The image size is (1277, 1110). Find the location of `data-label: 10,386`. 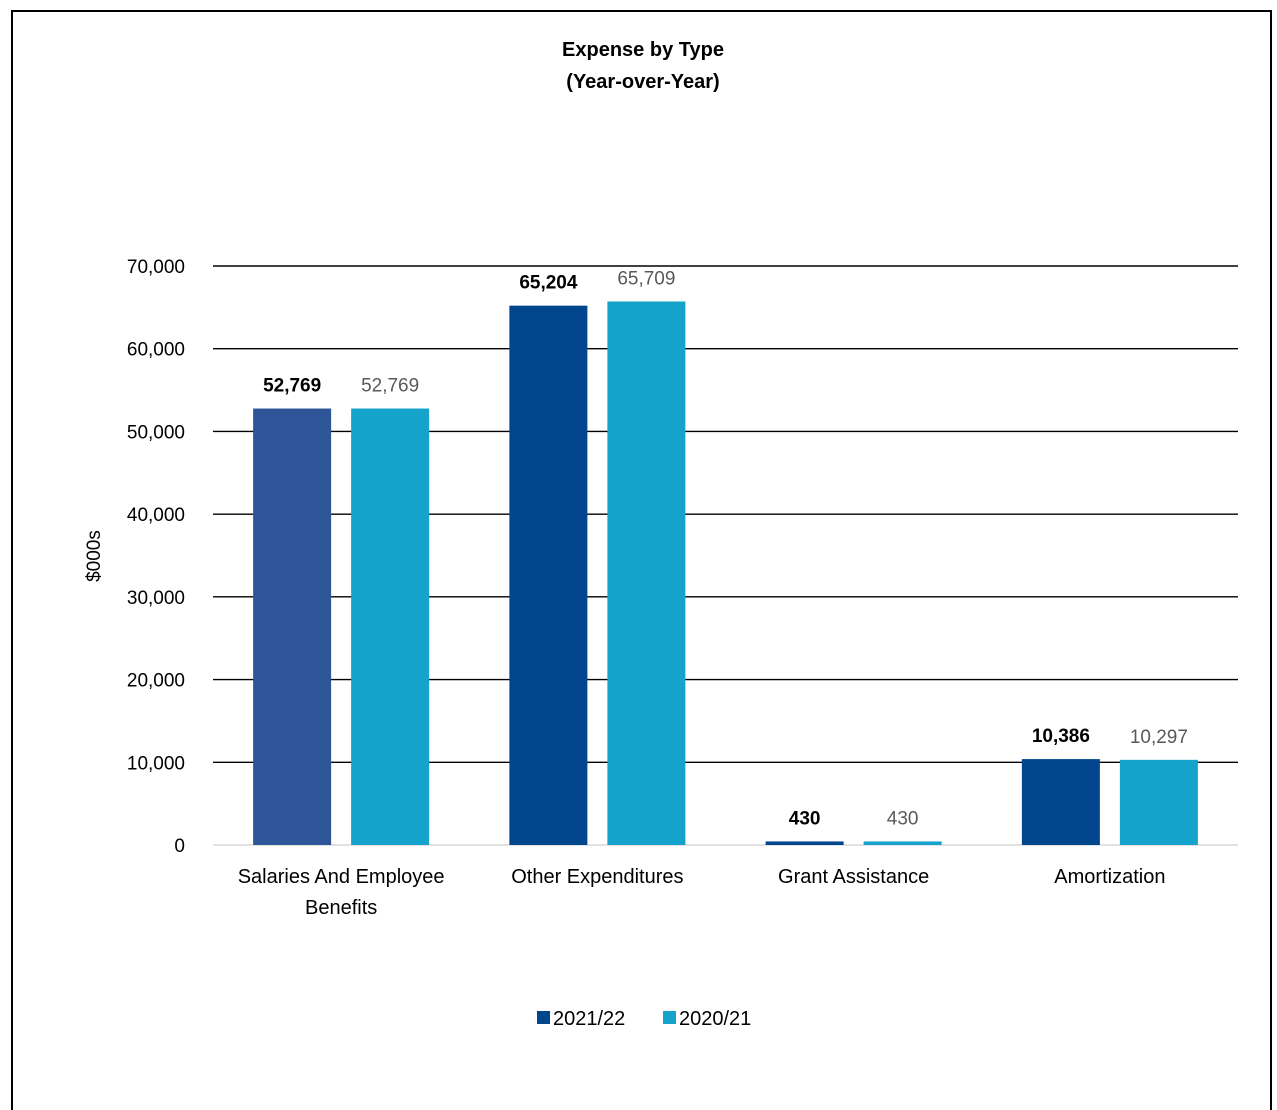

data-label: 10,386 is located at coordinates (1061, 736).